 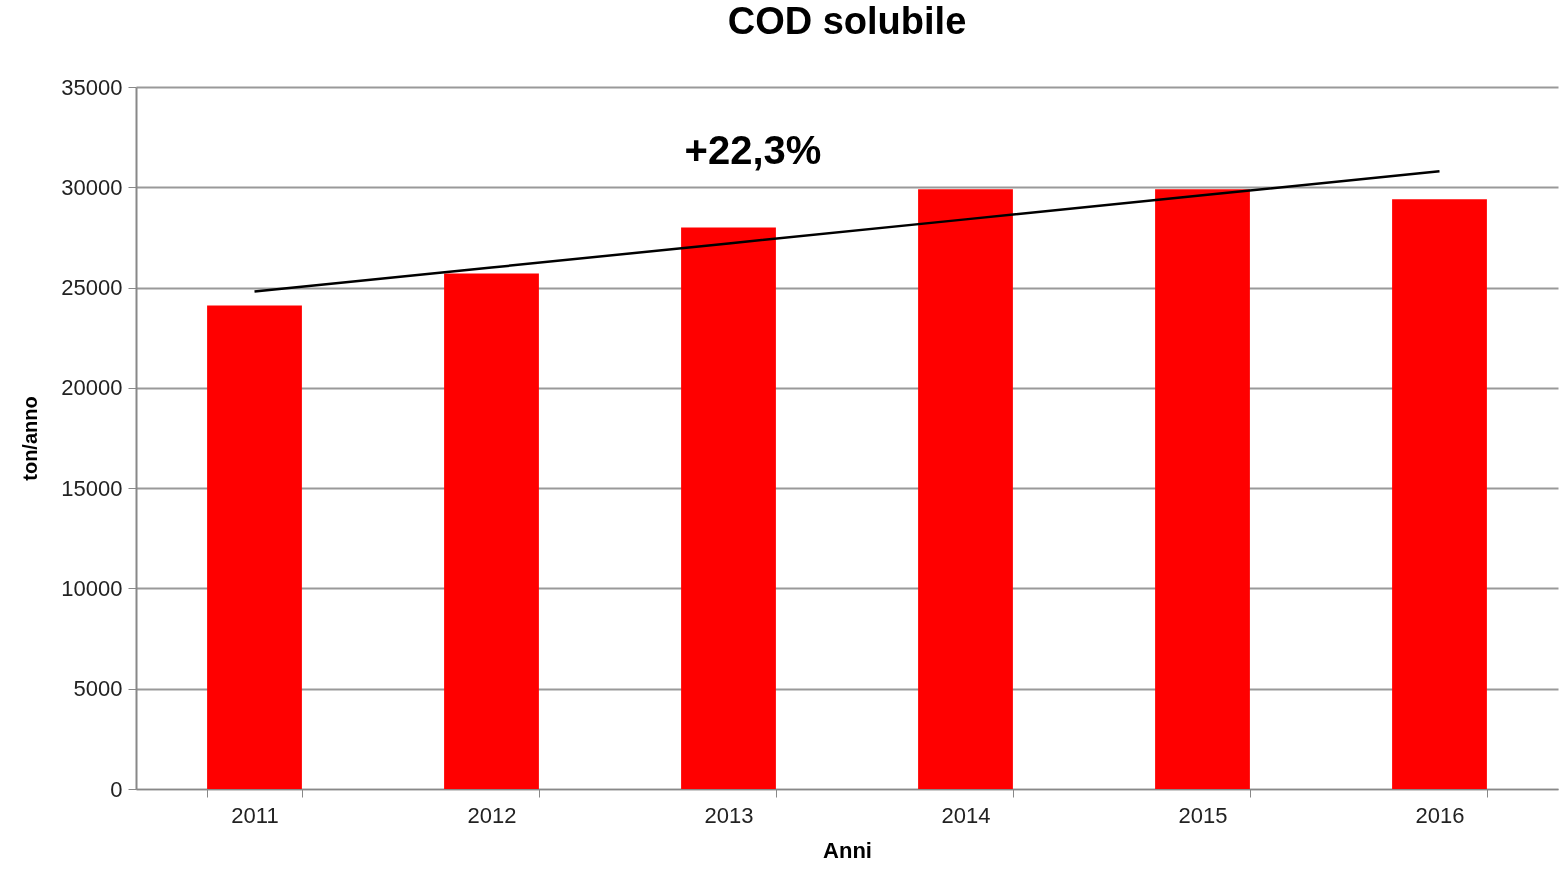 I want to click on y-tick-label: 10000, so click(x=92, y=588).